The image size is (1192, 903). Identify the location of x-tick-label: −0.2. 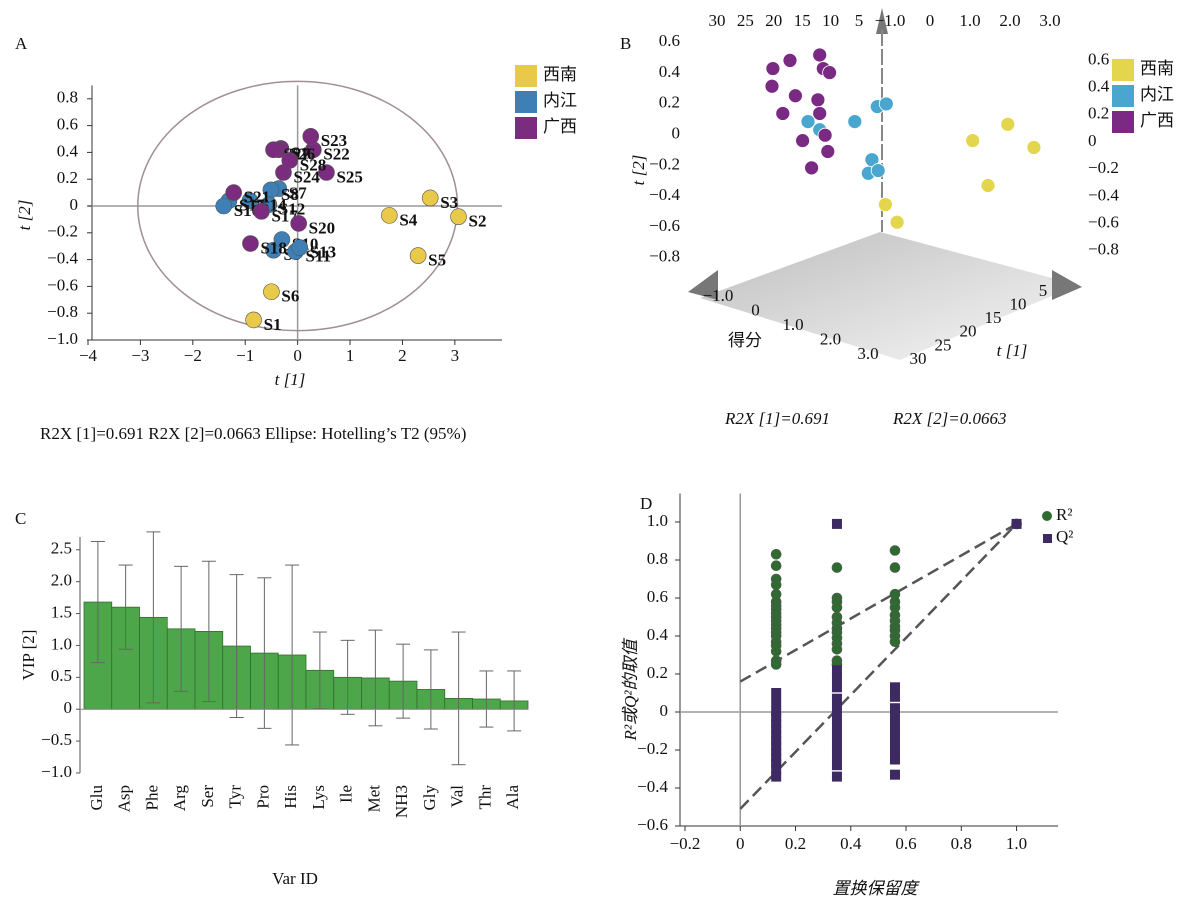
(685, 843).